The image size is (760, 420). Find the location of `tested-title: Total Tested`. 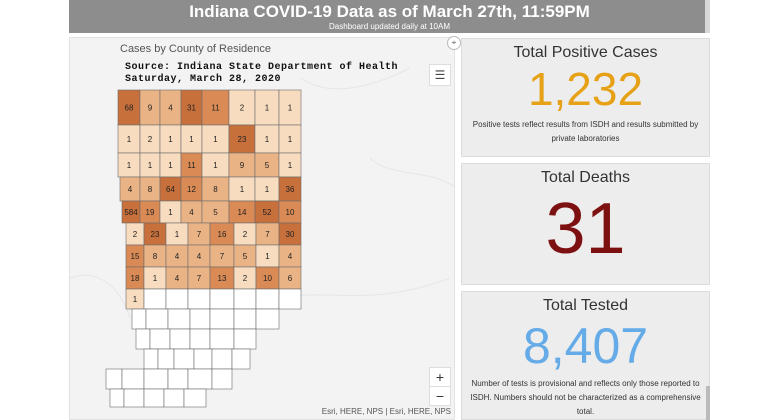

tested-title: Total Tested is located at coordinates (585, 305).